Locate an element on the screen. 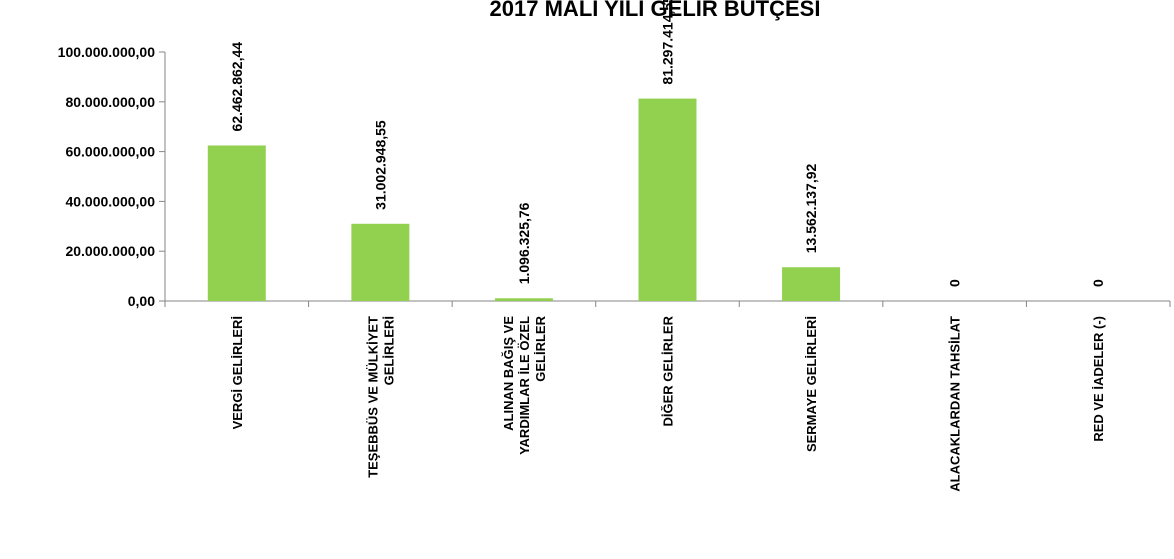  category-label: DİĞER GELİRLER is located at coordinates (668, 370).